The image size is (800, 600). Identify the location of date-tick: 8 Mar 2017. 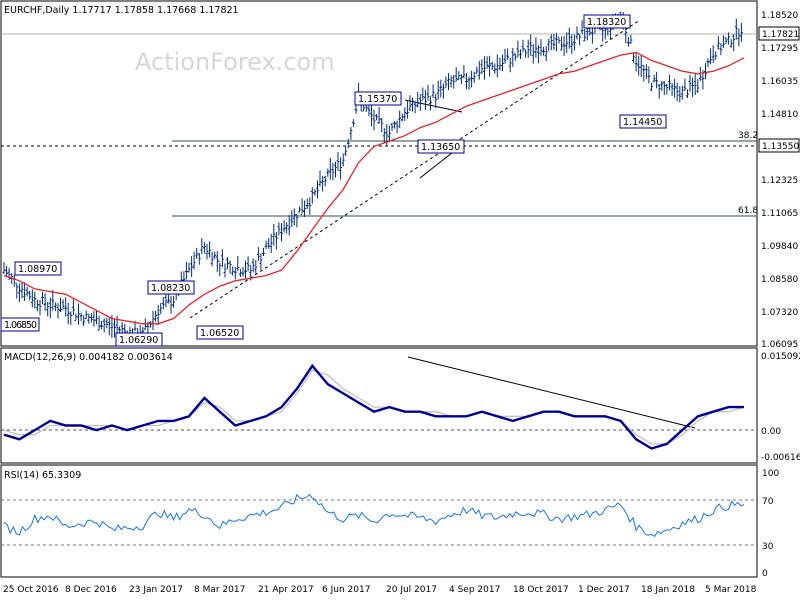
(219, 590).